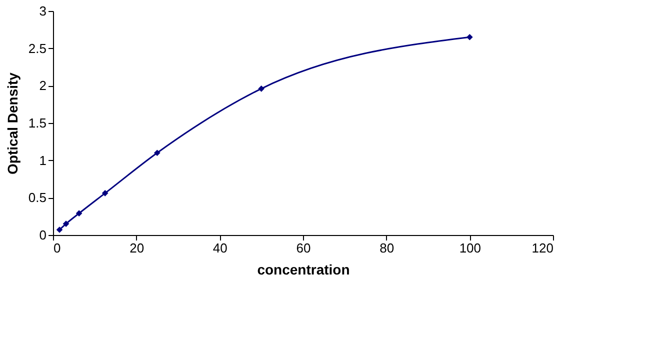 This screenshot has width=650, height=337. I want to click on y-tick-label: 2, so click(42, 86).